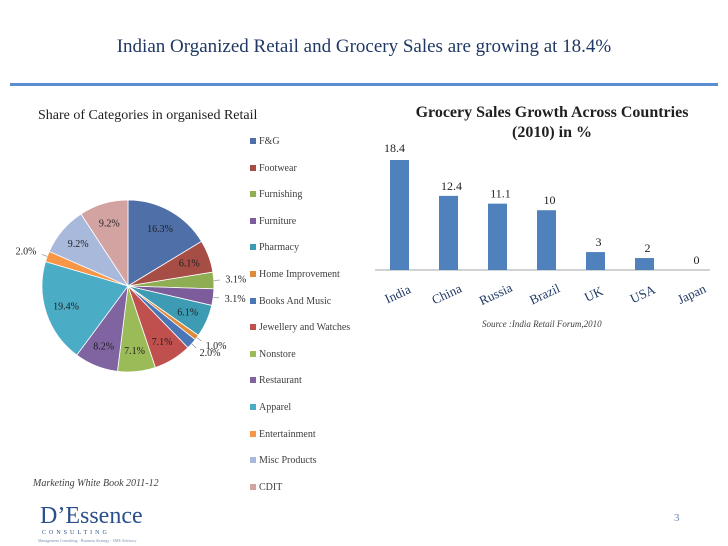 The height and width of the screenshot is (546, 728). I want to click on bar-chart-source: Source :India Retail Forum,2010, so click(542, 324).